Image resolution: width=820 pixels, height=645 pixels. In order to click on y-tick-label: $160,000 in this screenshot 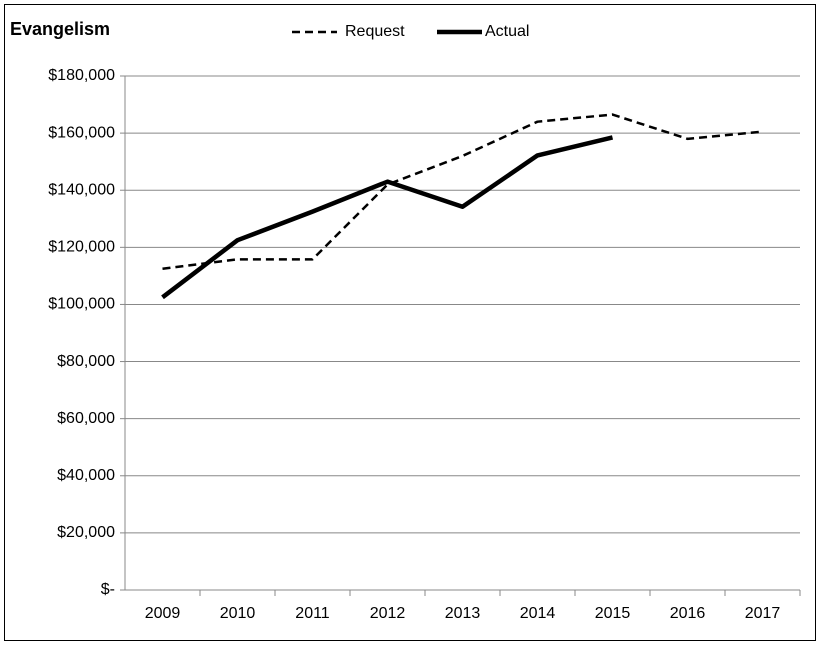, I will do `click(81, 132)`.